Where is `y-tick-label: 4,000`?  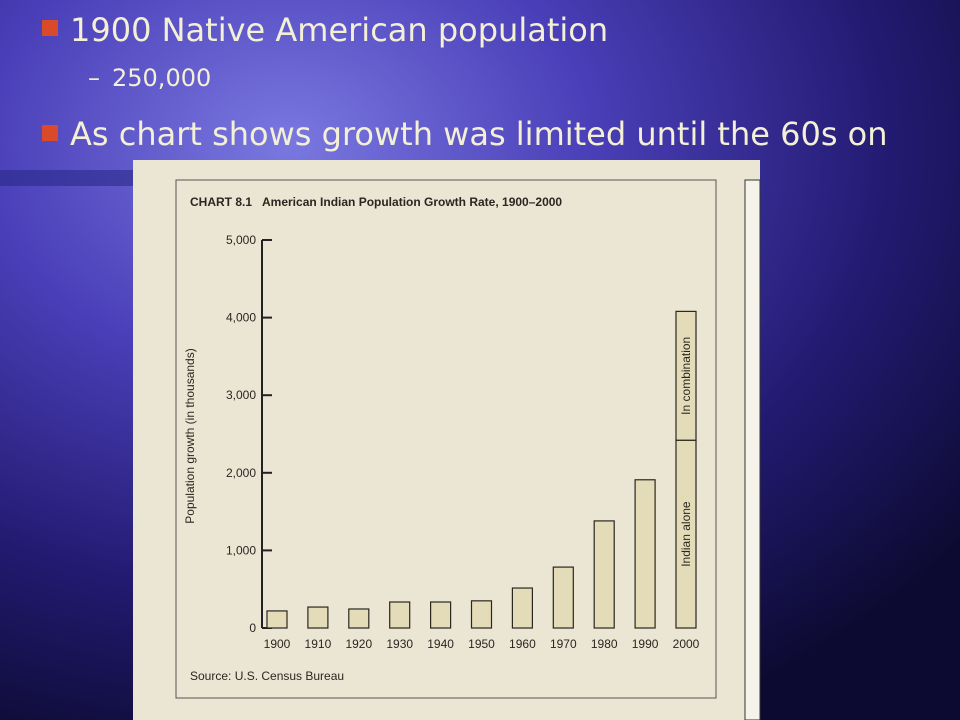
y-tick-label: 4,000 is located at coordinates (241, 318).